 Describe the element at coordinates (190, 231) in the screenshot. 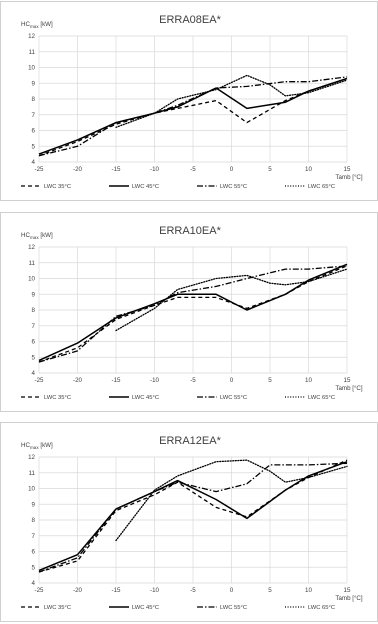

I see `chart-title: ERRA10EA*` at that location.